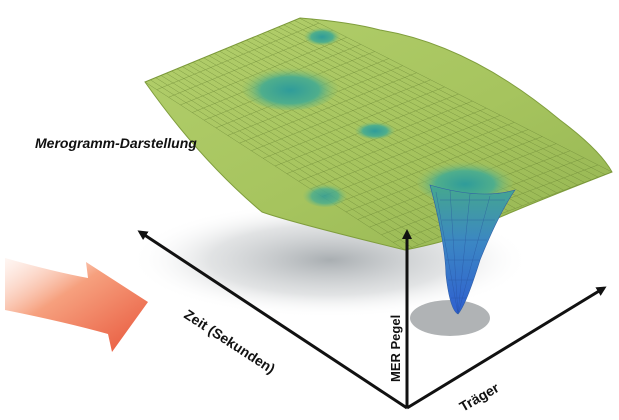  I want to click on time-axis-label: Zeit (Sekunden), so click(229, 341).